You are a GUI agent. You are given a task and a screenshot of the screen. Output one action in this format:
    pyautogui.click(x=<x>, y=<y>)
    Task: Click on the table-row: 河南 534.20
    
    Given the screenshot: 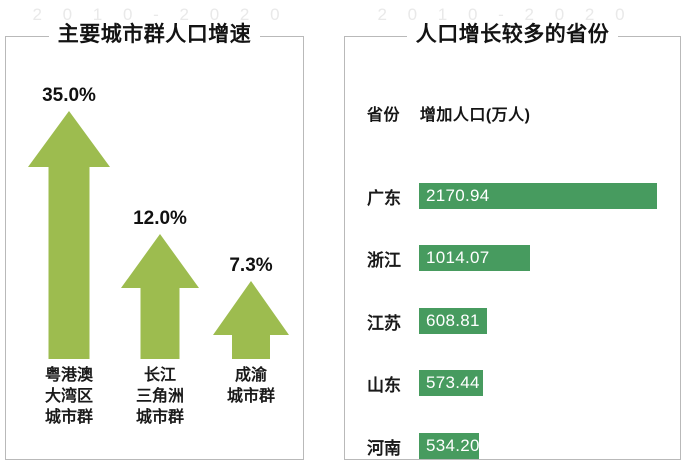 What is the action you would take?
    pyautogui.click(x=423, y=446)
    